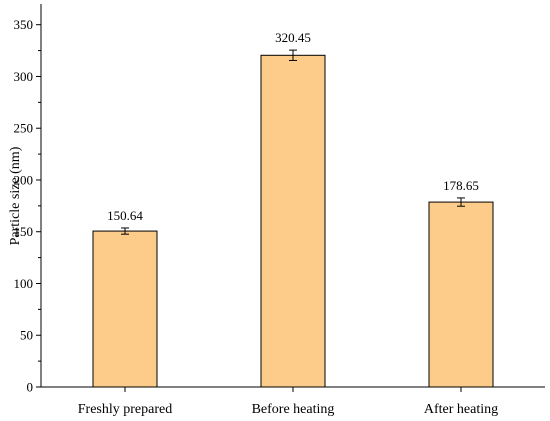 The image size is (550, 421). What do you see at coordinates (24, 283) in the screenshot?
I see `y-tick-label: 100` at bounding box center [24, 283].